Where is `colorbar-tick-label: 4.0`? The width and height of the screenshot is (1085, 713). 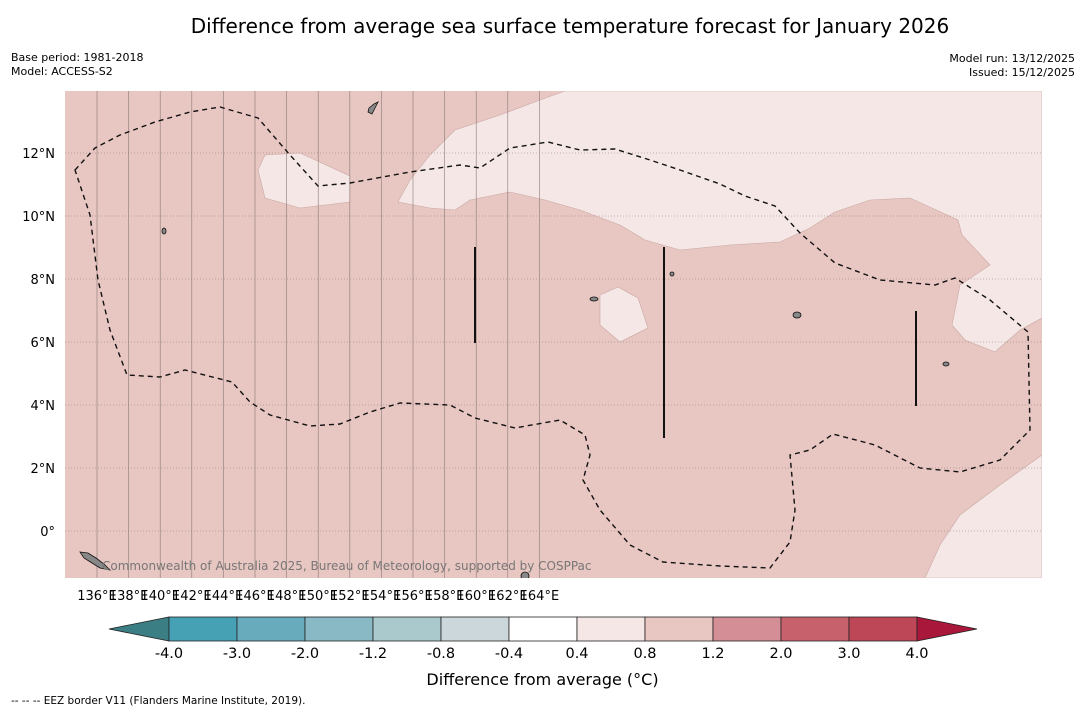
colorbar-tick-label: 4.0 is located at coordinates (916, 654).